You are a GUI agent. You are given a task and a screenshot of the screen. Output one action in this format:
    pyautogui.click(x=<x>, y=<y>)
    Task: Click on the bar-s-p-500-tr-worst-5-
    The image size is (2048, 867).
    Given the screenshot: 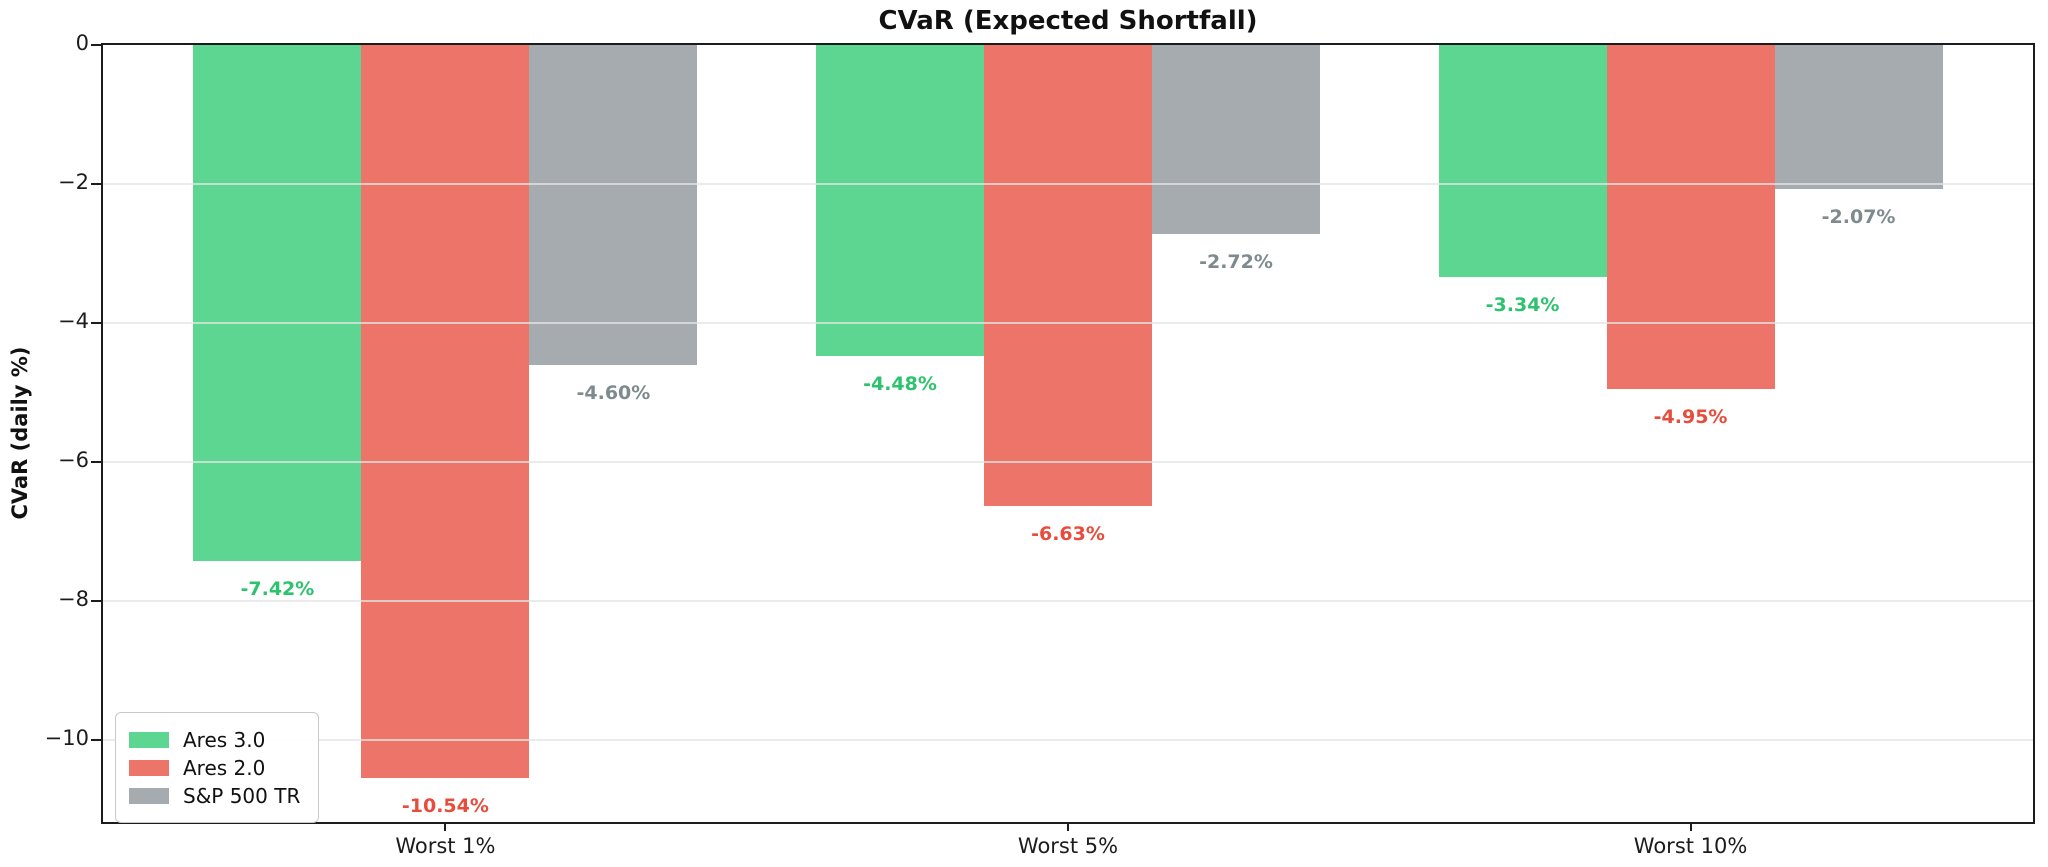 What is the action you would take?
    pyautogui.click(x=1236, y=140)
    